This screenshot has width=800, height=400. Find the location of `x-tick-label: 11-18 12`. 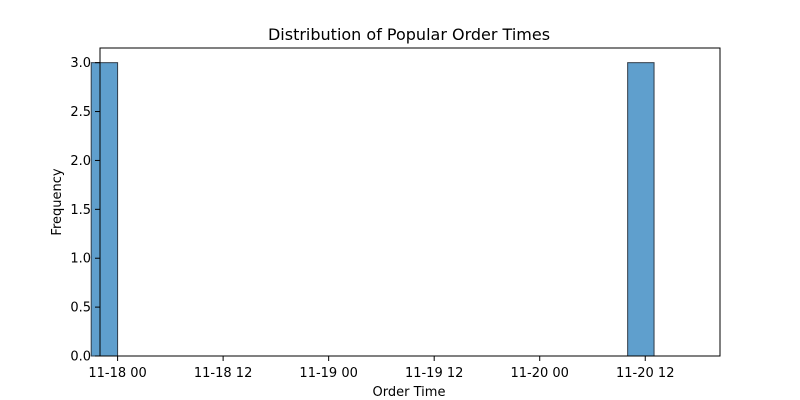

x-tick-label: 11-18 12 is located at coordinates (223, 373).